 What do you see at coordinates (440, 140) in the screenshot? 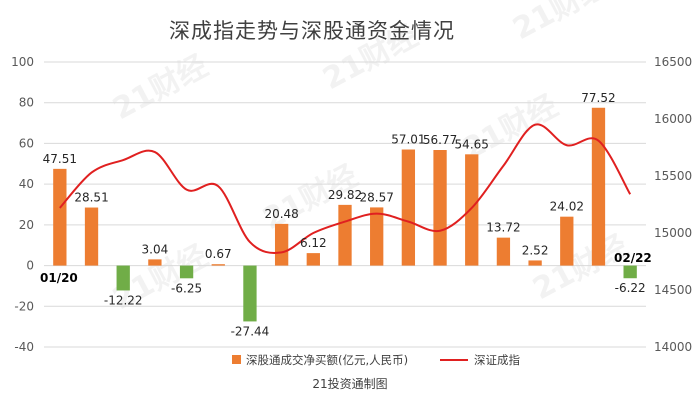
I see `bar-value-label: 56.77` at bounding box center [440, 140].